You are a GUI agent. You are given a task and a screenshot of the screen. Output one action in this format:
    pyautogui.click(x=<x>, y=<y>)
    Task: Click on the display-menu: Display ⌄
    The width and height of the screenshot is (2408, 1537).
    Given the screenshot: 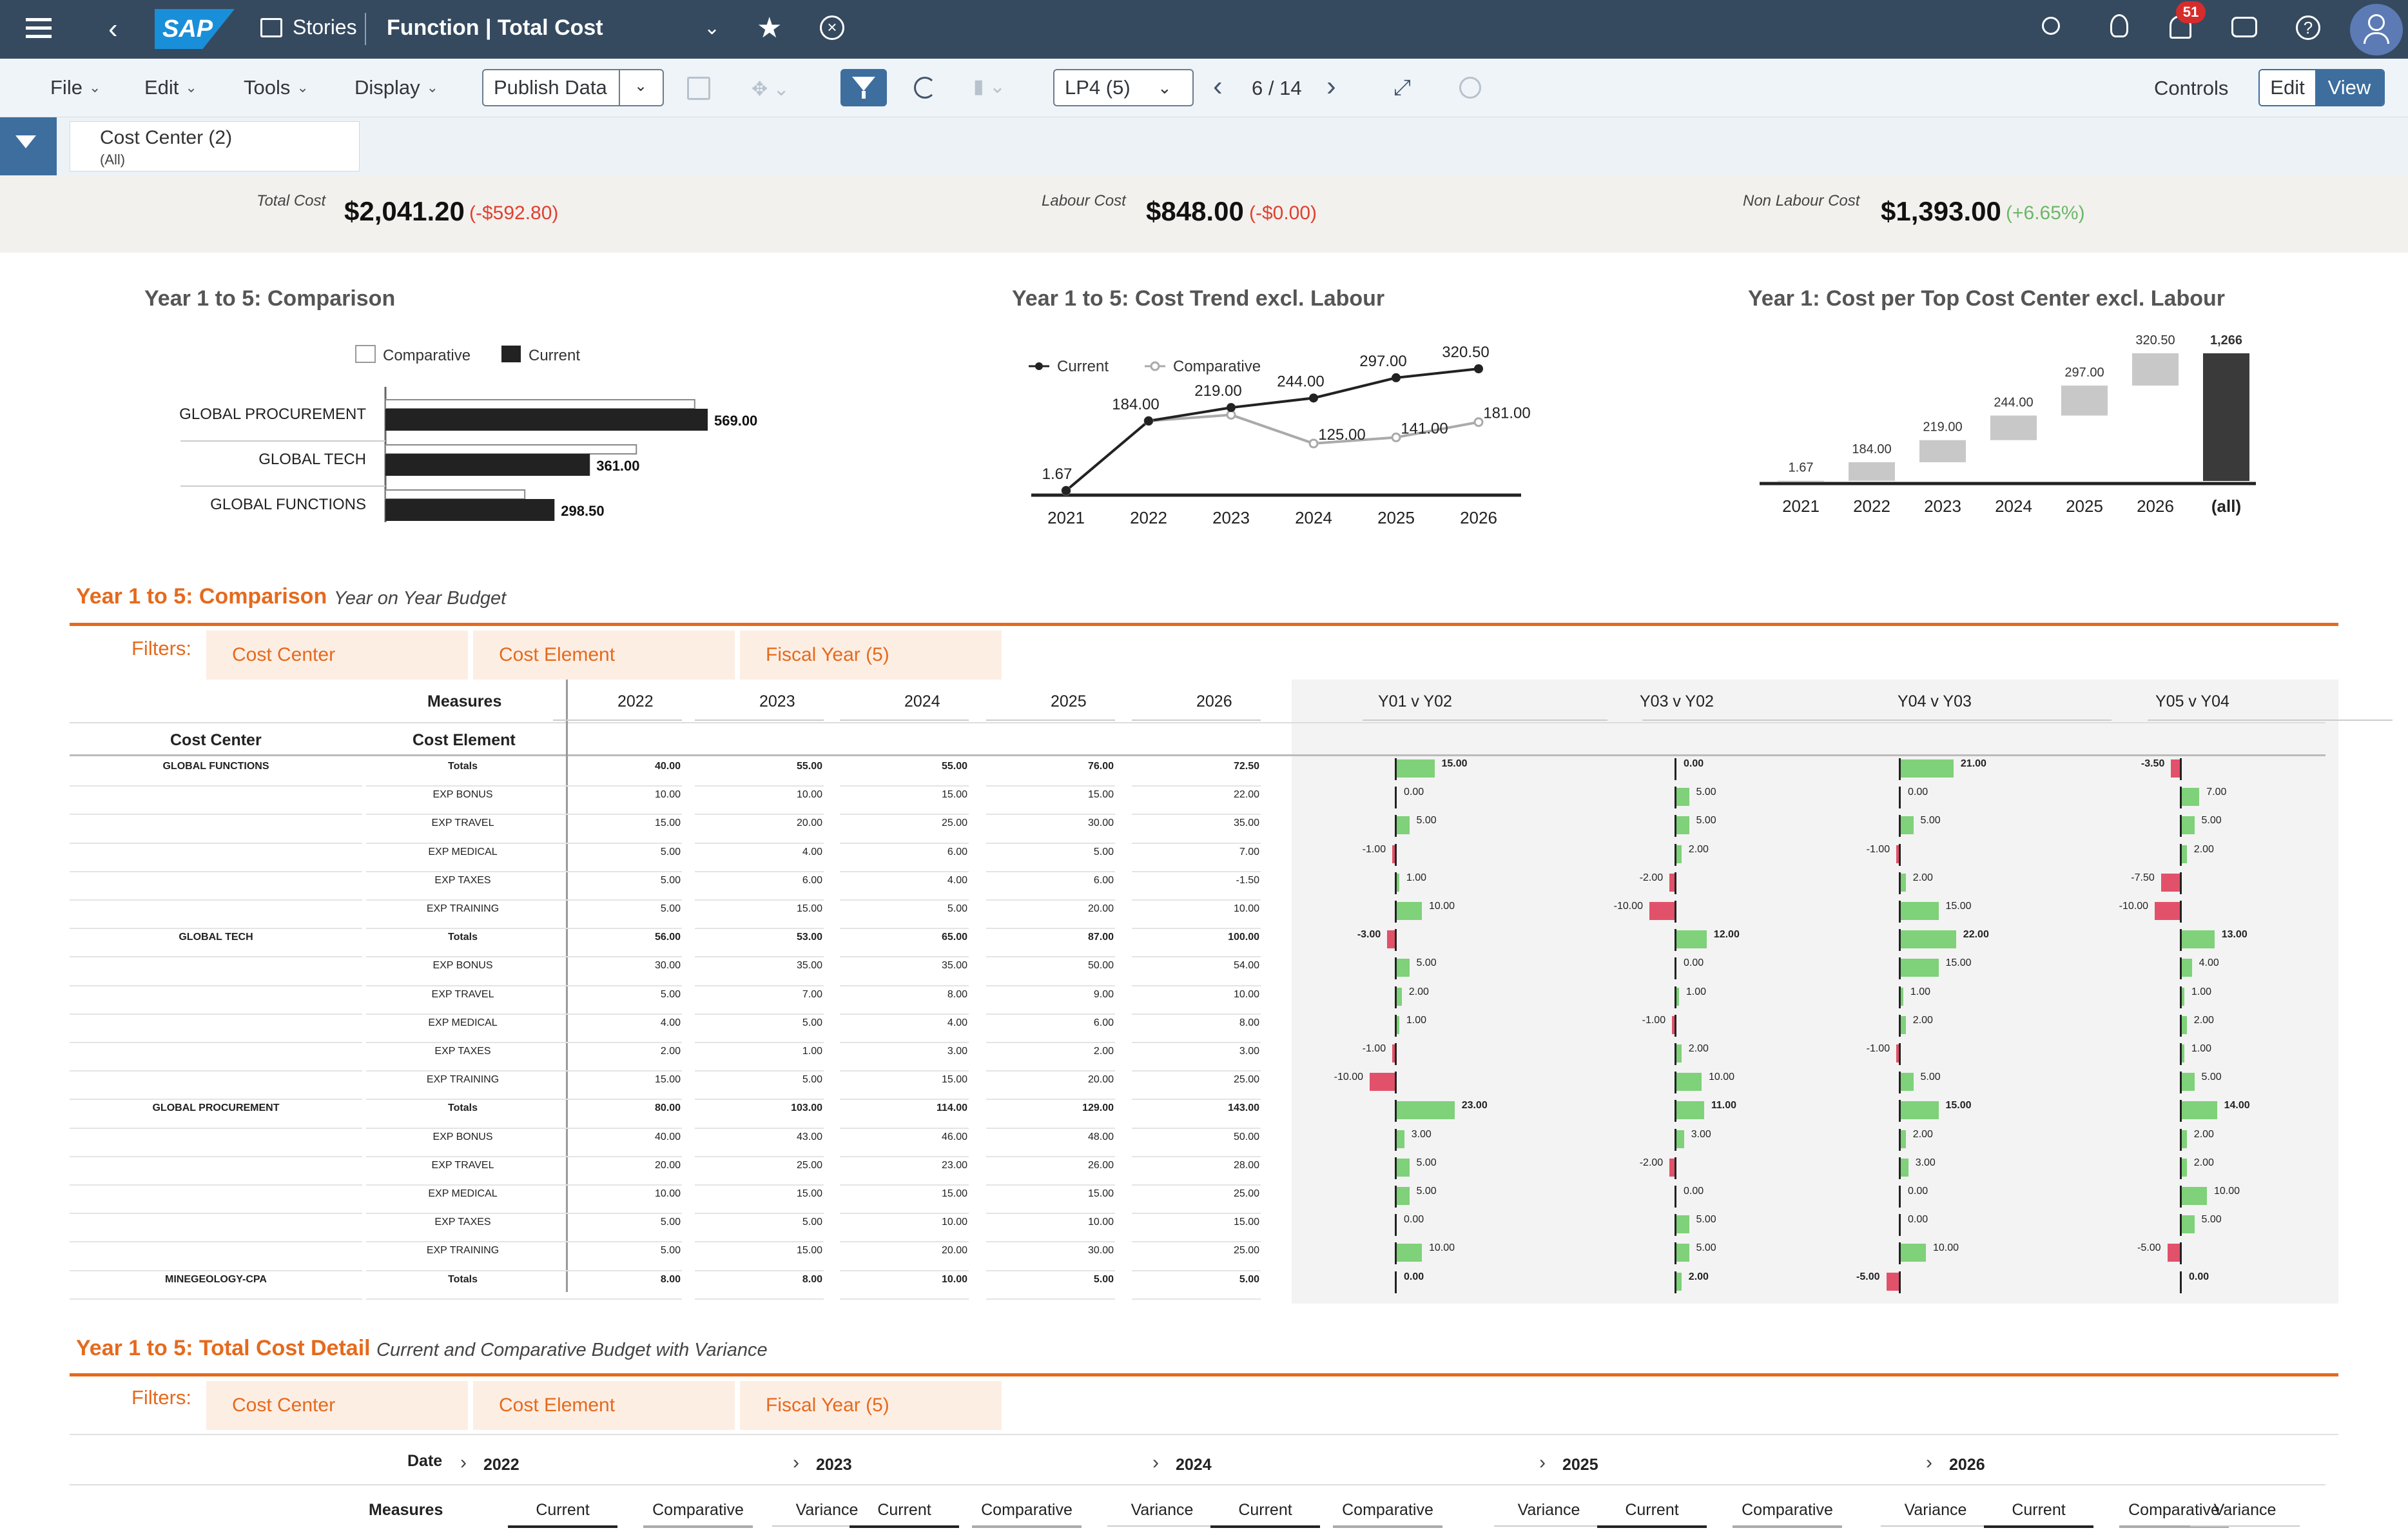 What is the action you would take?
    pyautogui.click(x=396, y=87)
    